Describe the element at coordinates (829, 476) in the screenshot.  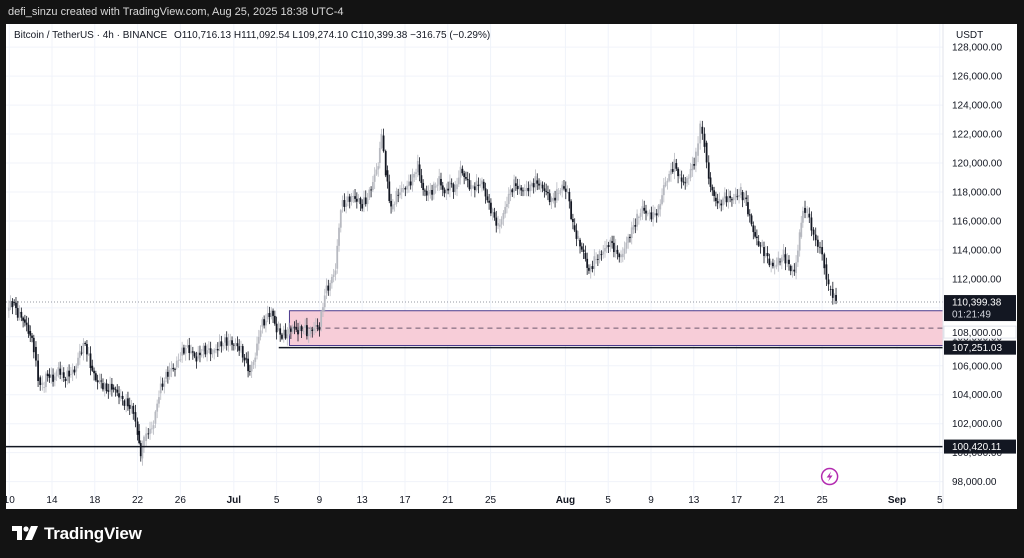
I see `lightning-circle-icon` at that location.